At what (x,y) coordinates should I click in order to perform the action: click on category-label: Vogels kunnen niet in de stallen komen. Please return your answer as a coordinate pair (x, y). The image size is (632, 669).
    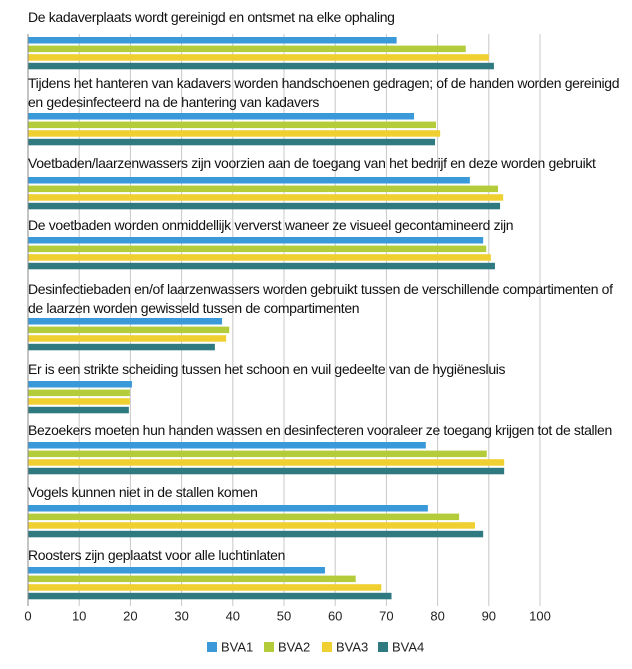
    Looking at the image, I should click on (143, 492).